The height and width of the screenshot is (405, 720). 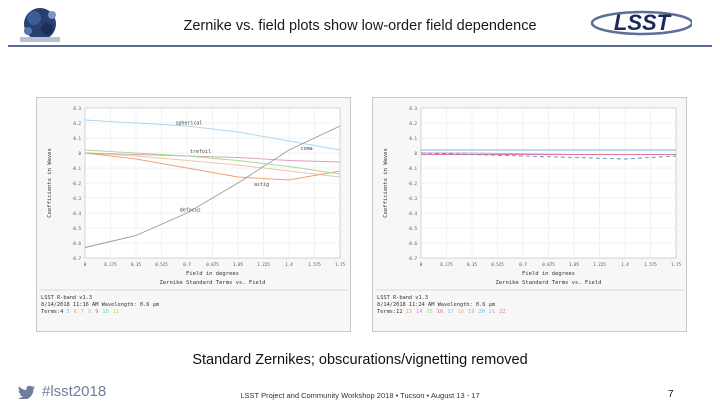 I want to click on series-line-s15, so click(x=548, y=156).